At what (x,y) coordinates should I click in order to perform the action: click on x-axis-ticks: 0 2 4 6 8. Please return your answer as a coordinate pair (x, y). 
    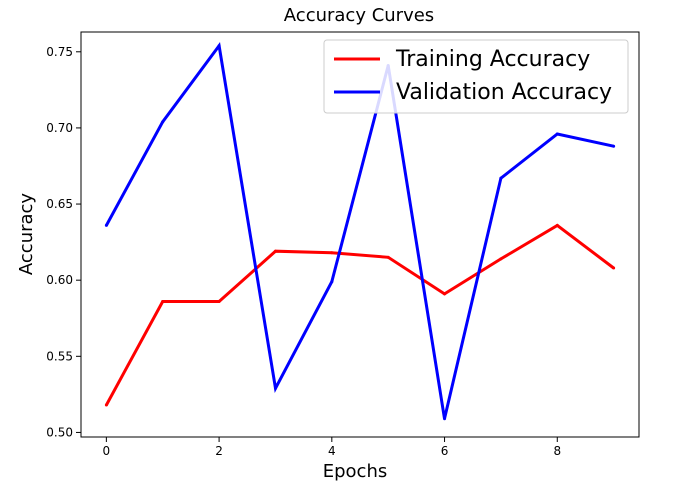
    Looking at the image, I should click on (332, 447).